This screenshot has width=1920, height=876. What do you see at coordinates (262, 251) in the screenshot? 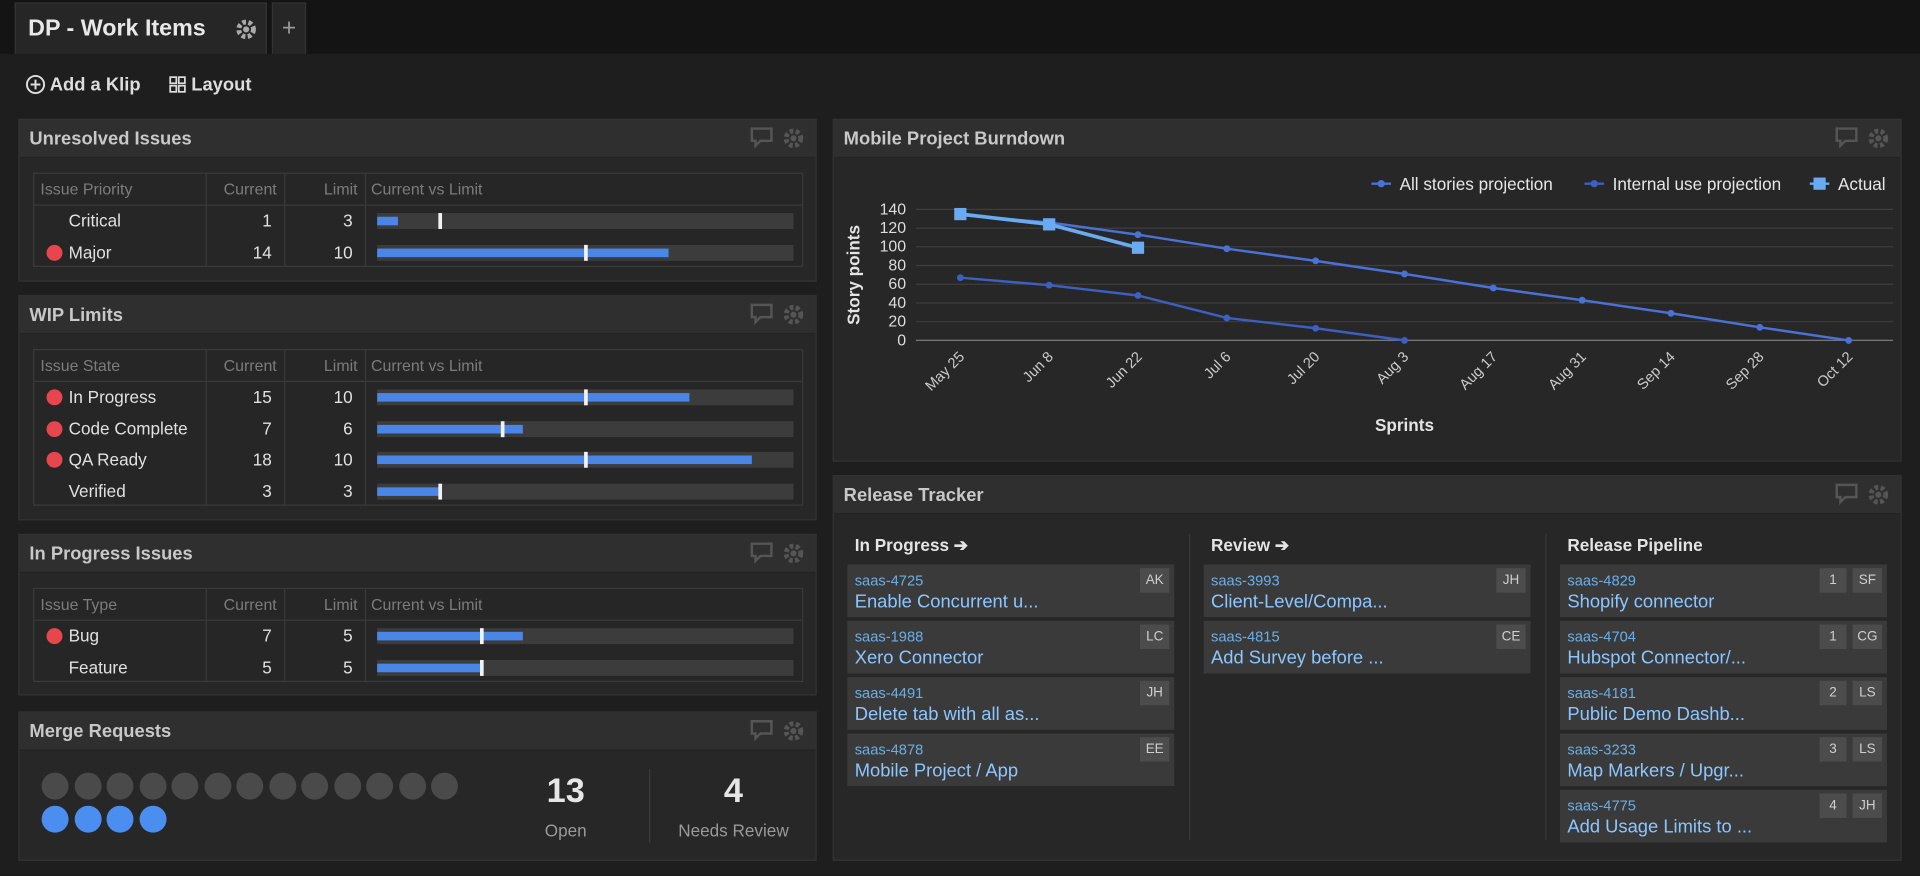
I see `current-value: 14` at bounding box center [262, 251].